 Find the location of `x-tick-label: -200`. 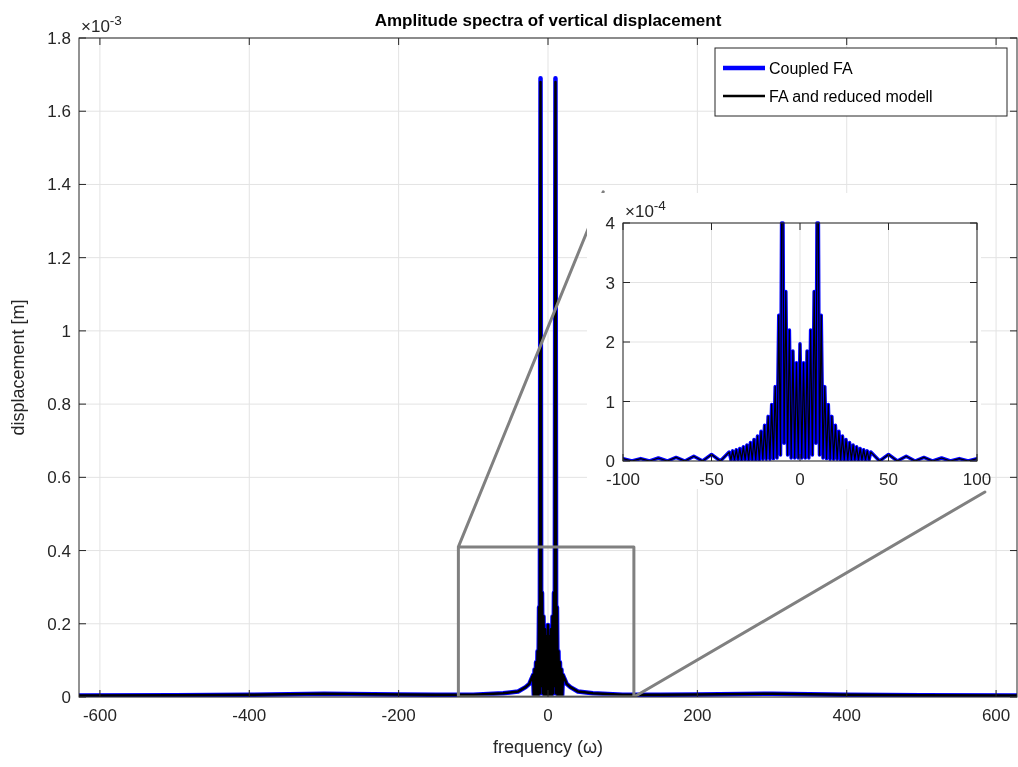

x-tick-label: -200 is located at coordinates (398, 715).